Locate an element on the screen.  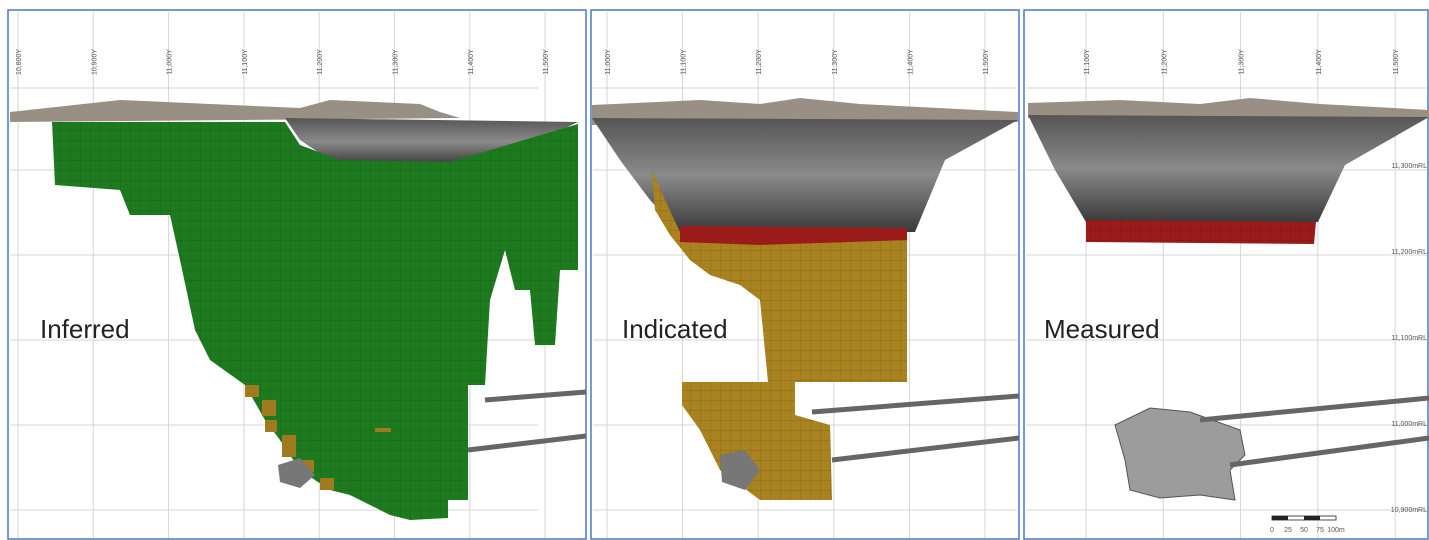
scale-label: 25 is located at coordinates (1288, 530).